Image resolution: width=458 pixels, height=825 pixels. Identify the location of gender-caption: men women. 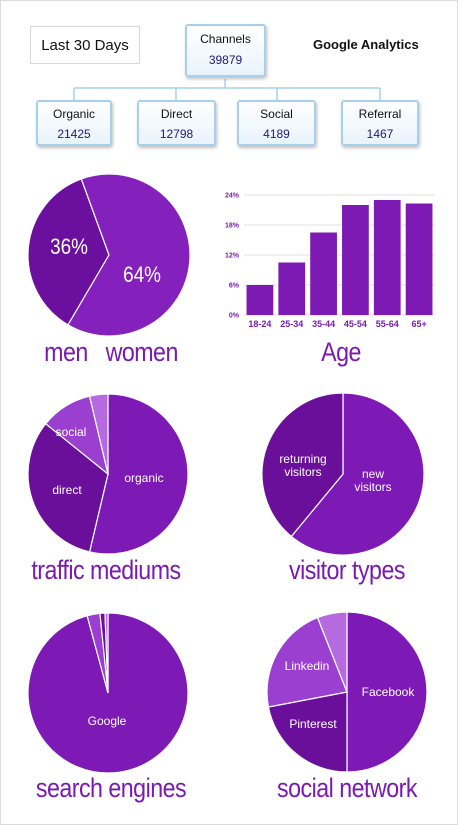
(111, 352).